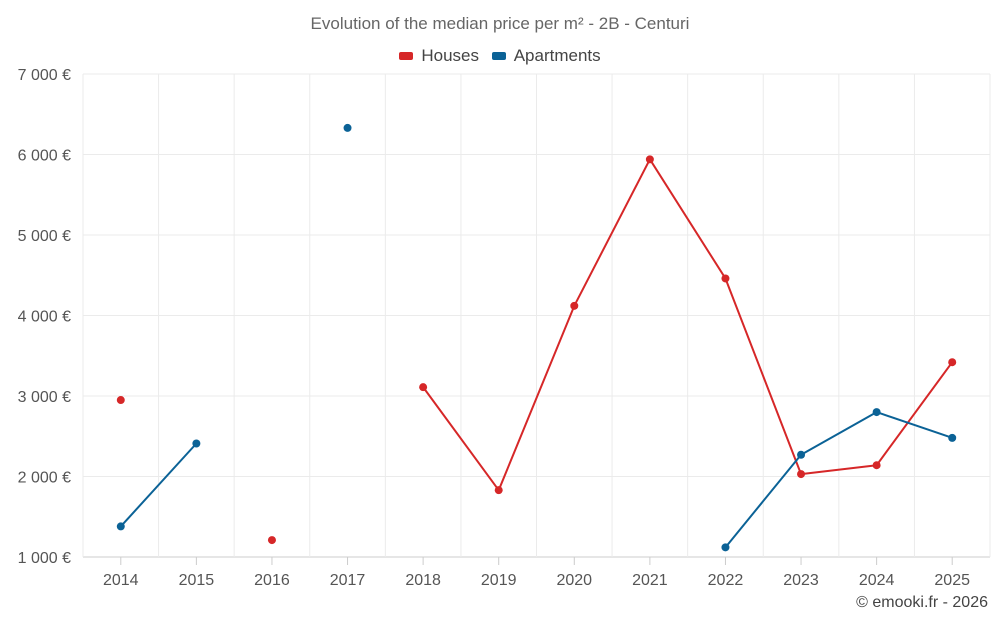 This screenshot has width=1000, height=625. Describe the element at coordinates (44, 317) in the screenshot. I see `y-tick-label: 4 000 €` at that location.